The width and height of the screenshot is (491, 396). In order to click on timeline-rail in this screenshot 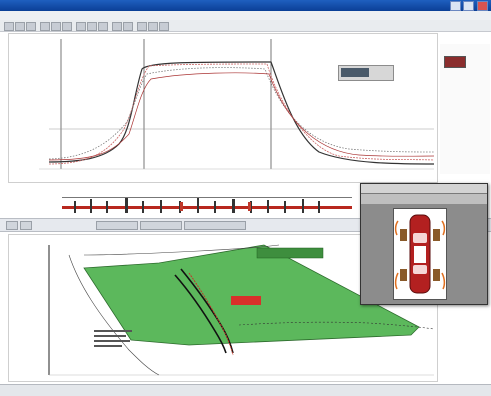, I will do `click(207, 207)`.